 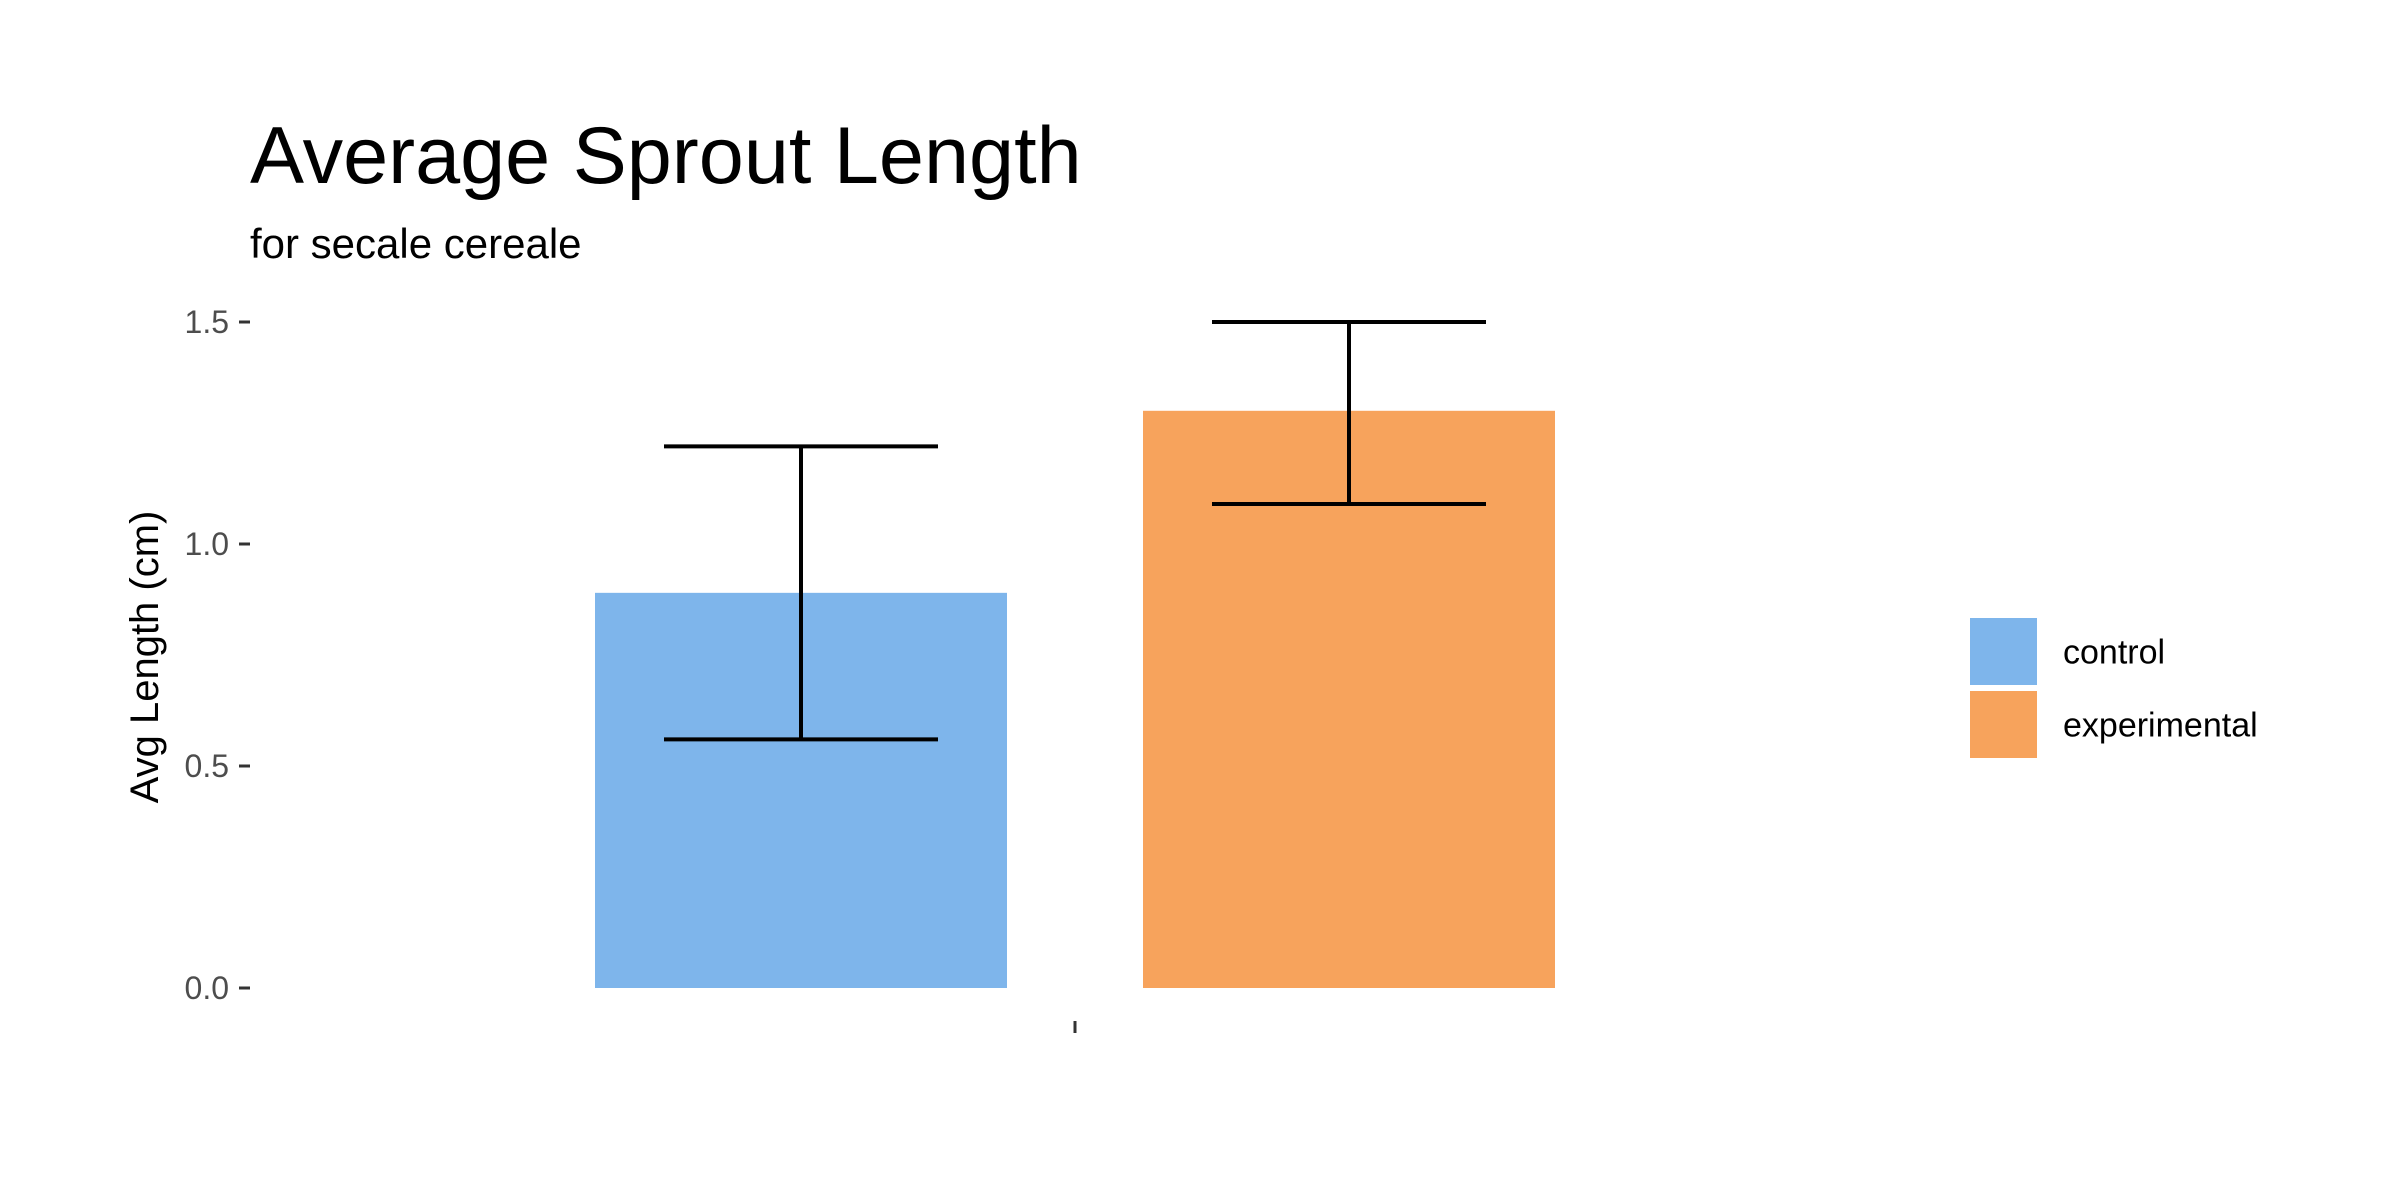 I want to click on legend: control experimental, so click(x=2114, y=688).